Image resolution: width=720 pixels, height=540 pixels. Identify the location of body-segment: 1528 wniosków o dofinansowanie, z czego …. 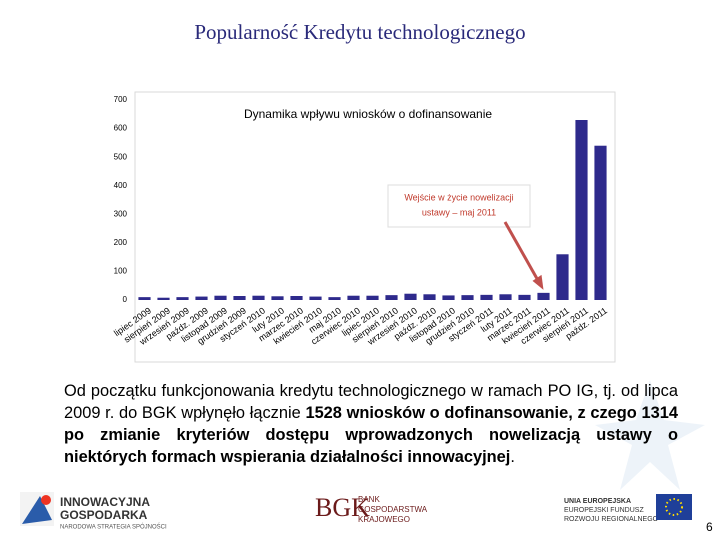
(371, 435).